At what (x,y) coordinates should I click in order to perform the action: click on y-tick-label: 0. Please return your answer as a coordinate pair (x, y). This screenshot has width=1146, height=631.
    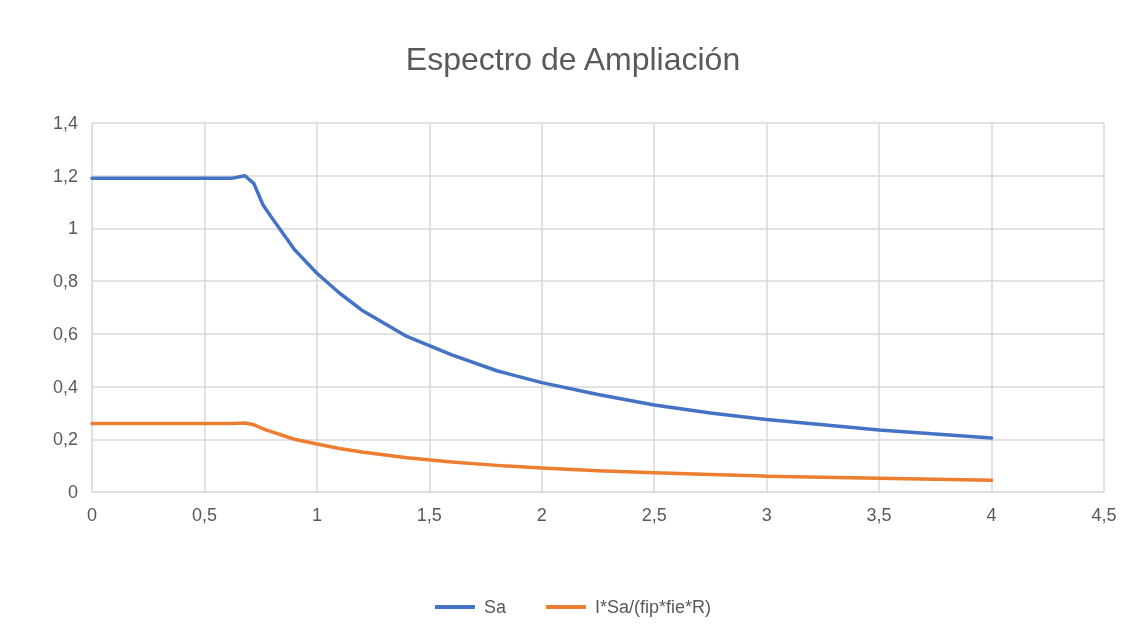
    Looking at the image, I should click on (72, 492).